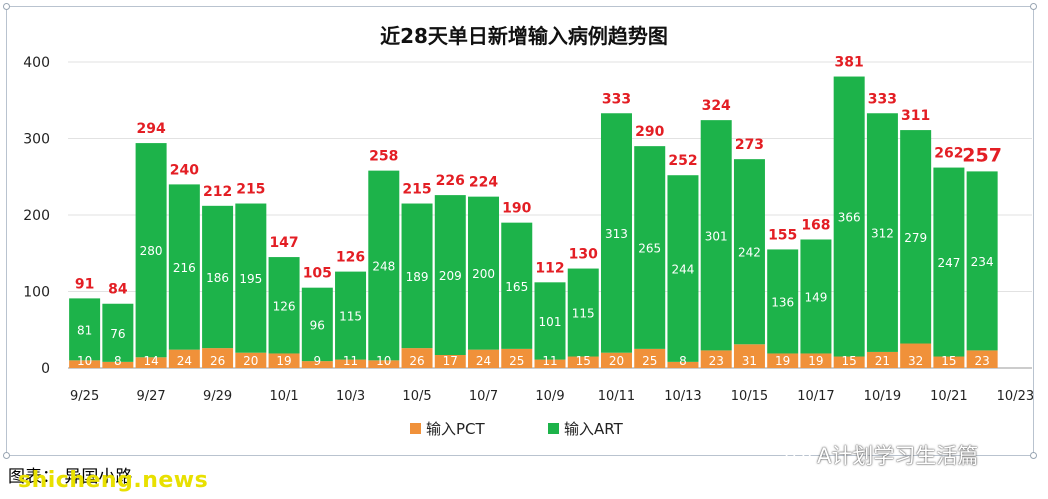 This screenshot has width=1048, height=499. I want to click on x-tick-label: 10/19, so click(882, 396).